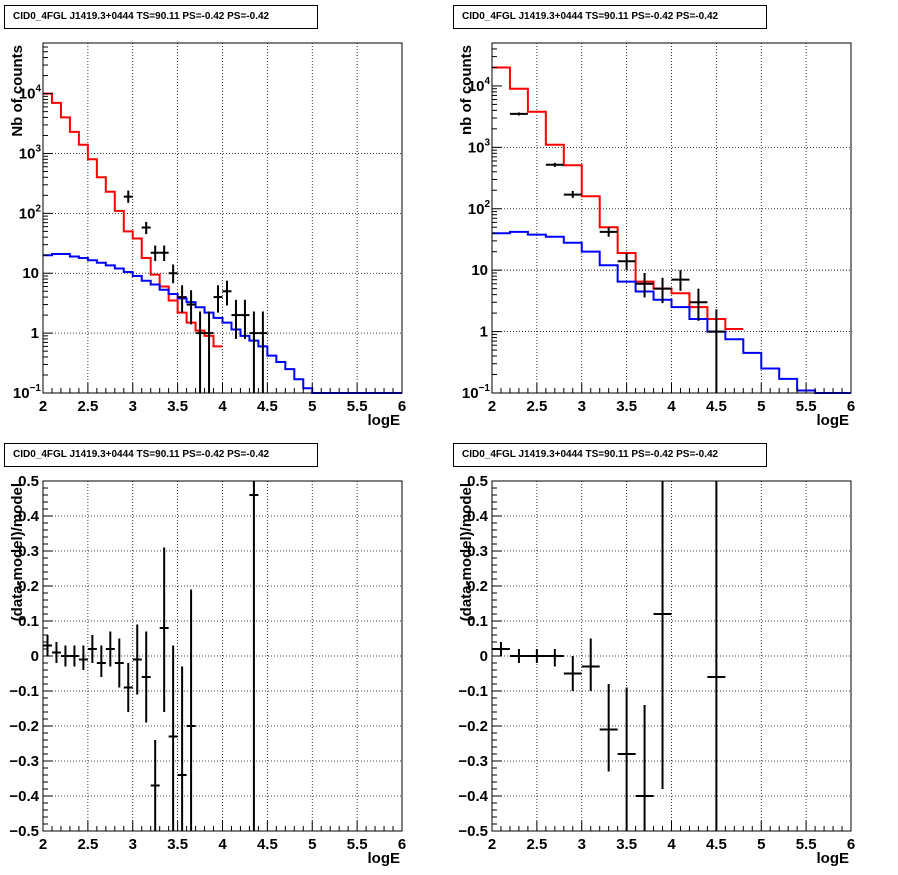 The width and height of the screenshot is (898, 875). I want to click on y-tick-label: 10, so click(479, 270).